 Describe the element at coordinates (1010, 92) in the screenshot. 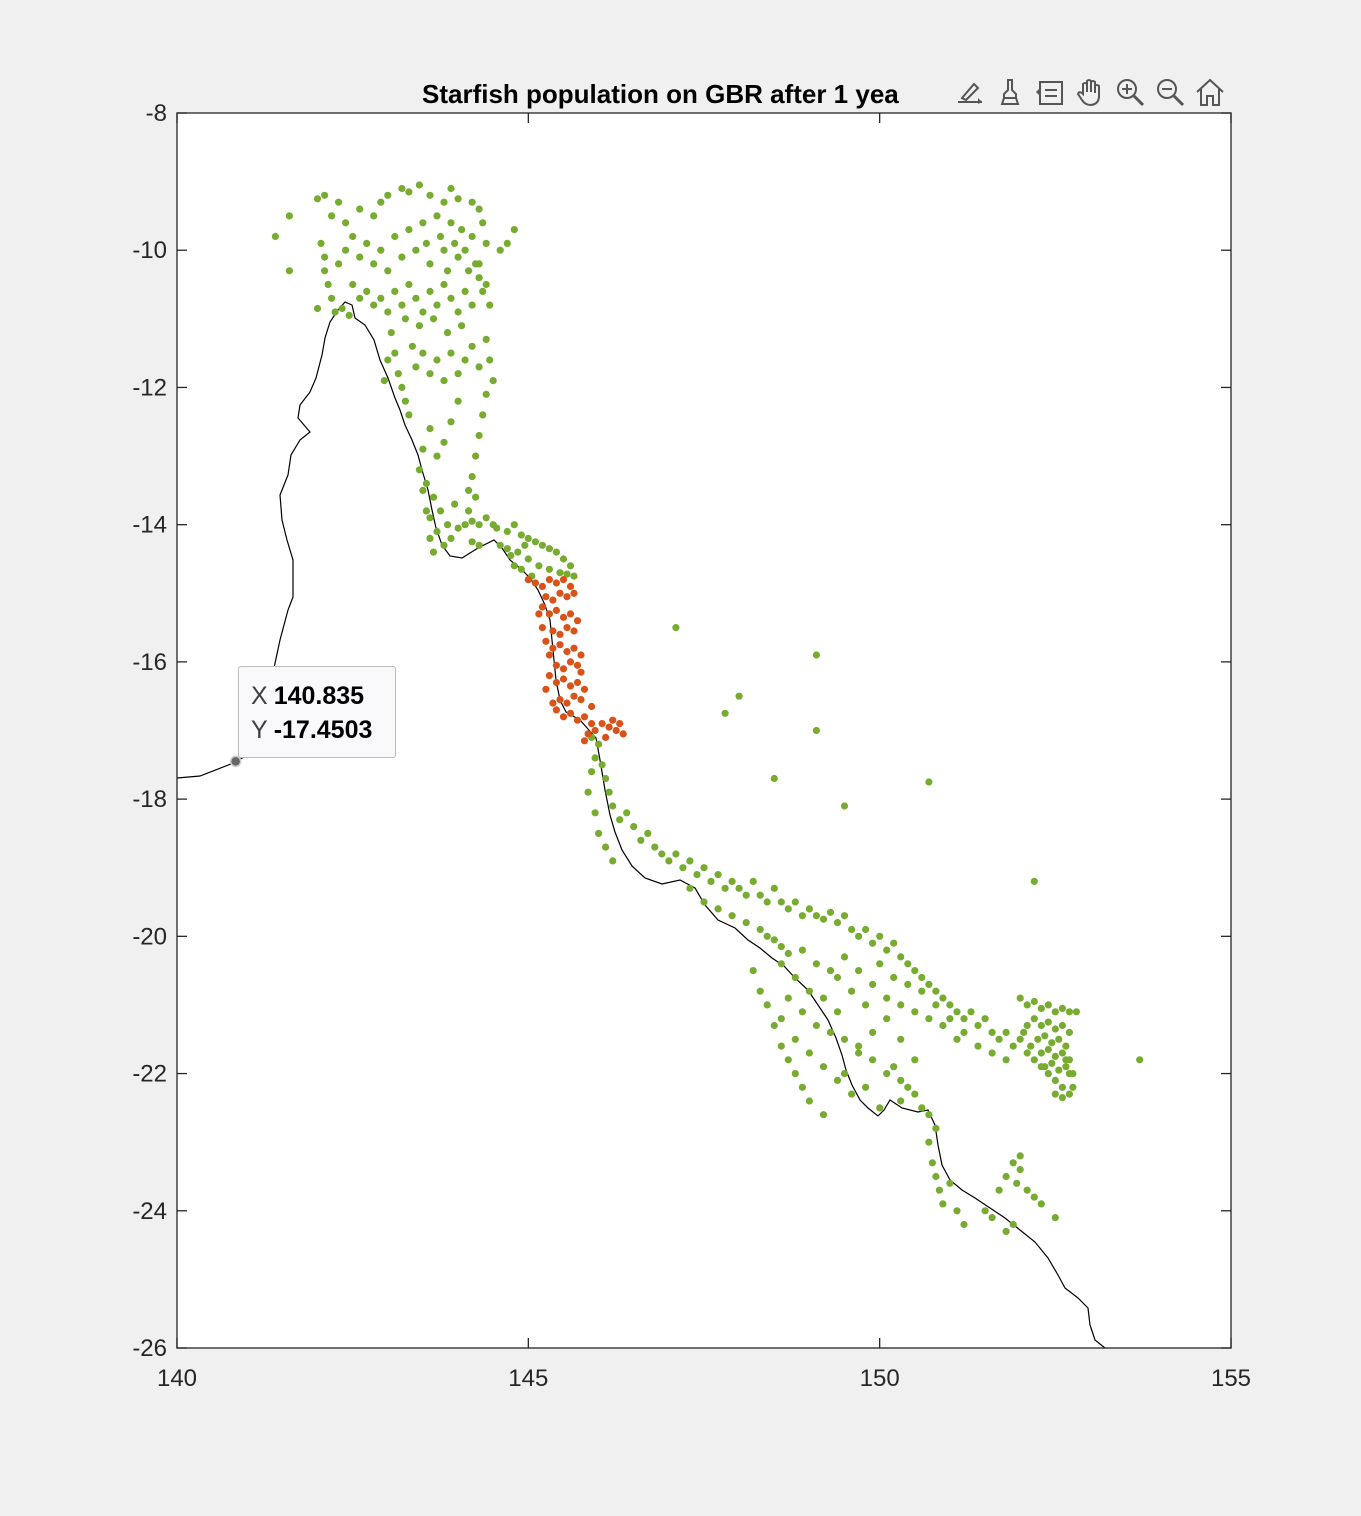

I see `data-brush-icon` at that location.